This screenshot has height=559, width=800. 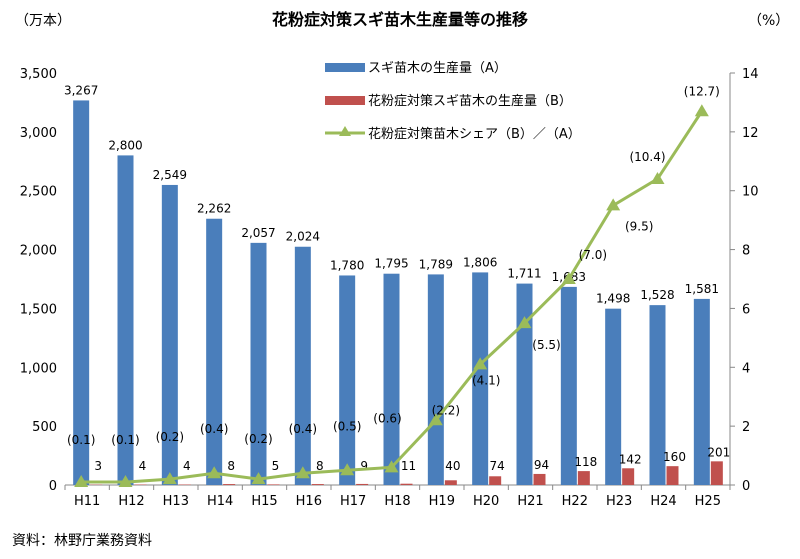 I want to click on right-axis-unit: （%）, so click(x=768, y=21).